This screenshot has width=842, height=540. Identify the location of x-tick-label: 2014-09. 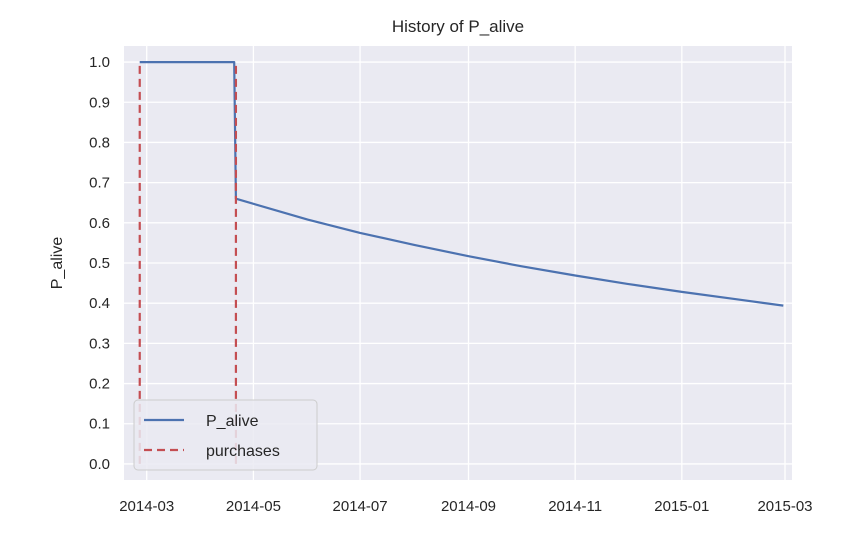
(468, 506).